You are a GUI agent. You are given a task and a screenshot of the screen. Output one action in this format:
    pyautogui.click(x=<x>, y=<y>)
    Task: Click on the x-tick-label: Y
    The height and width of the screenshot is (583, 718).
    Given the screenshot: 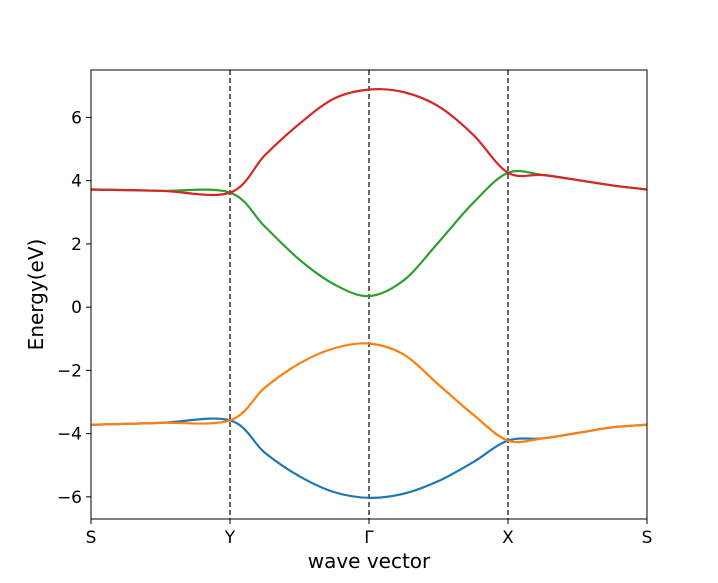 What is the action you would take?
    pyautogui.click(x=230, y=538)
    